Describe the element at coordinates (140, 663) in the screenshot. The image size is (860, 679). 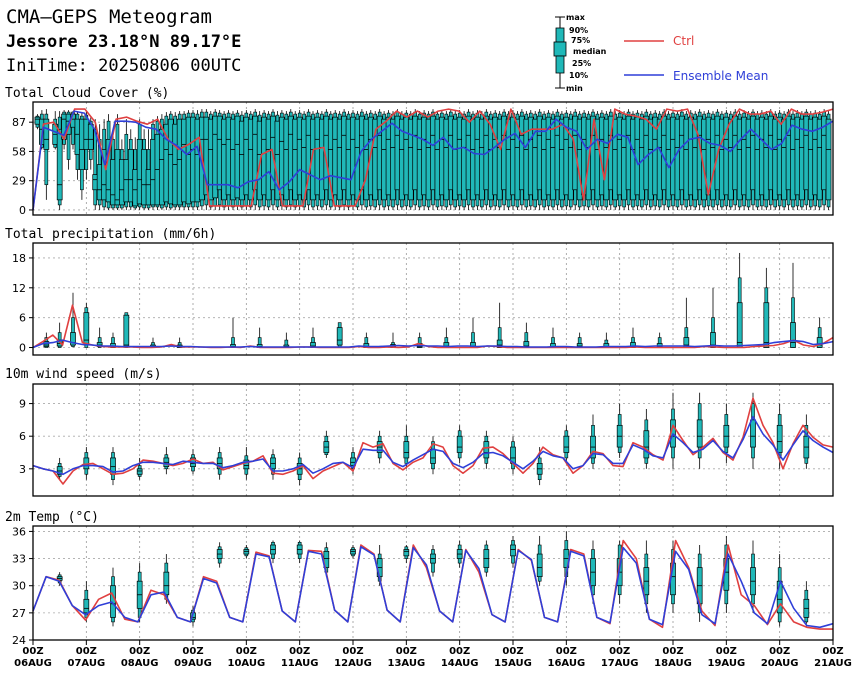
I see `x-tick-date: 08AUG` at that location.